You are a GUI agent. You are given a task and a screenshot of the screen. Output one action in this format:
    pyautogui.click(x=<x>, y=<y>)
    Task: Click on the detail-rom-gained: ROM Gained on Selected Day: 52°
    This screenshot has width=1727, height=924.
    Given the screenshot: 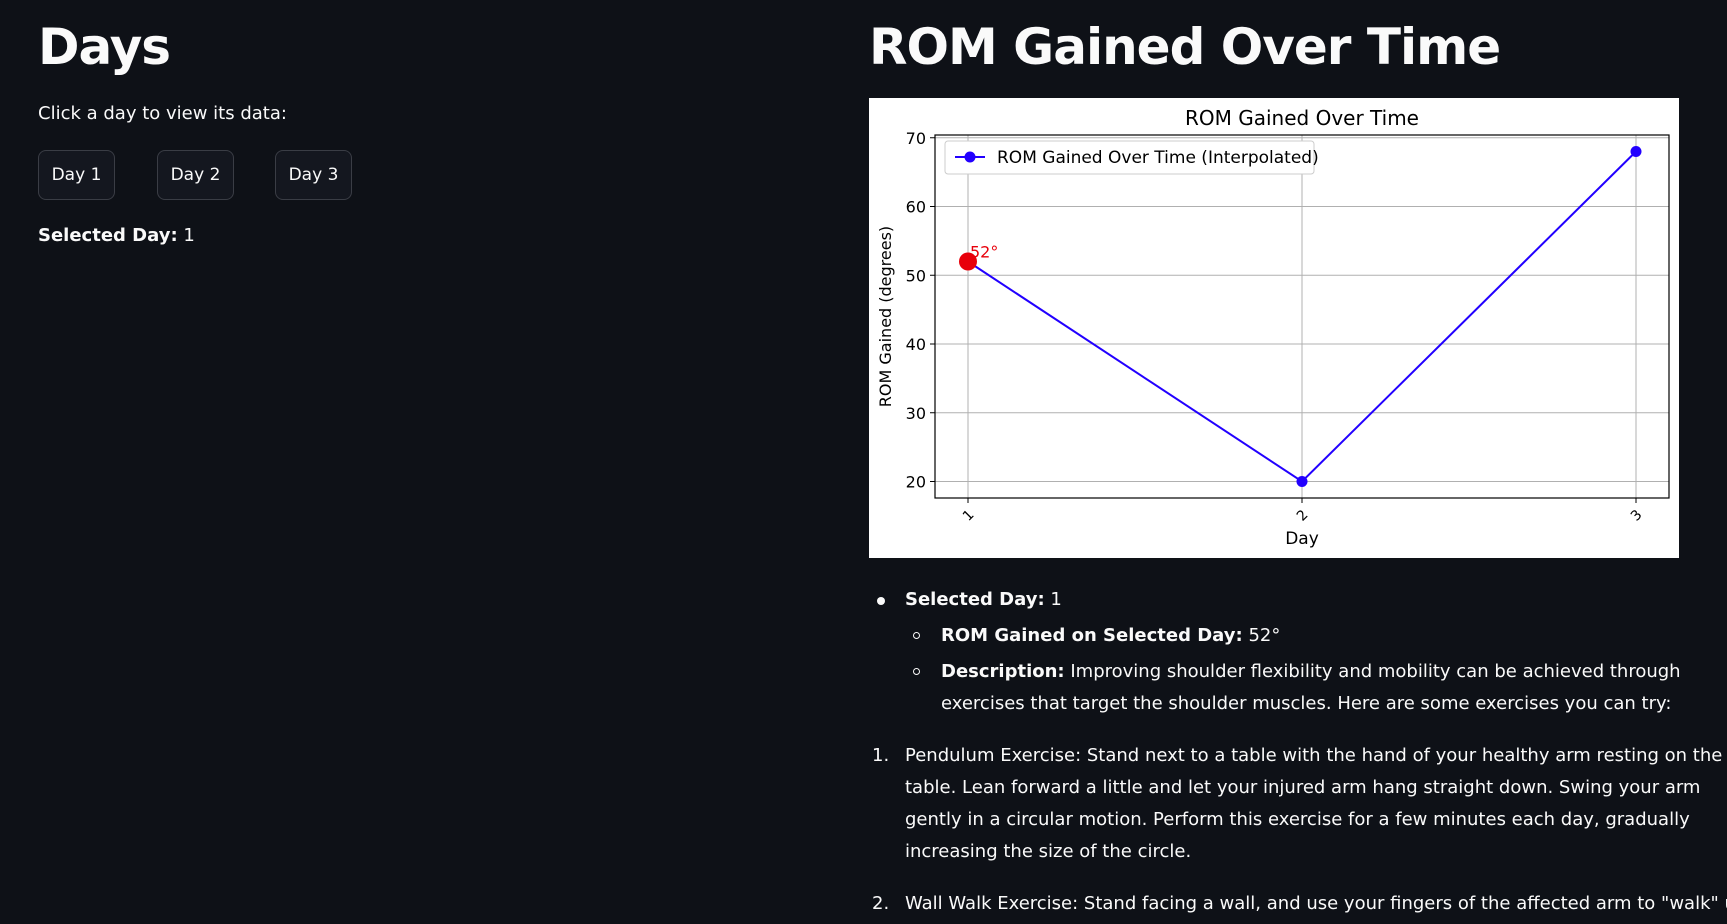 What is the action you would take?
    pyautogui.click(x=1274, y=638)
    